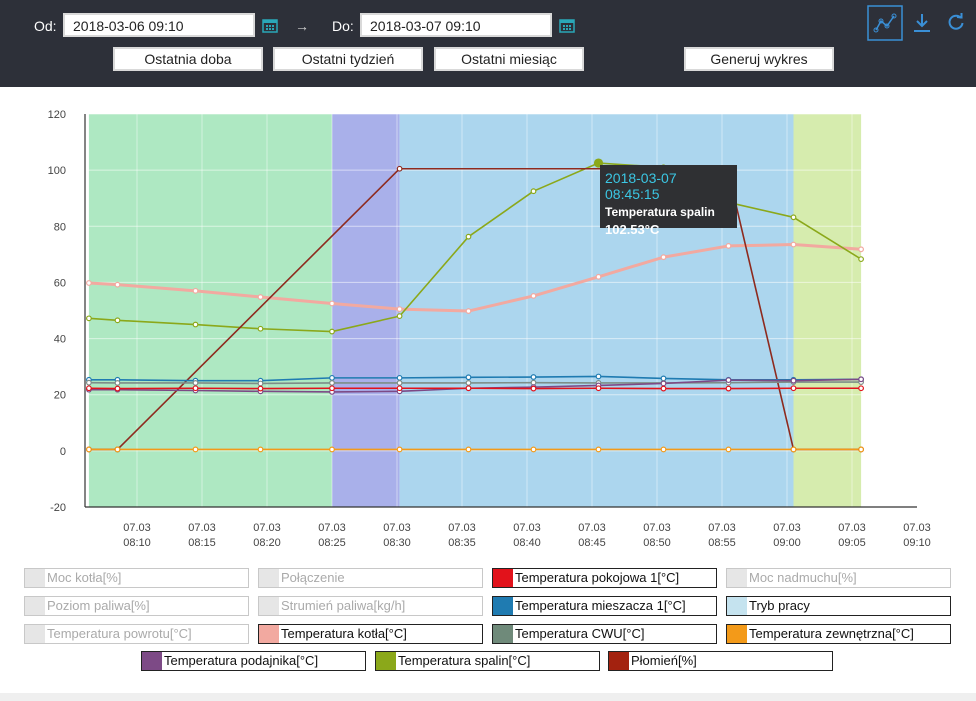  What do you see at coordinates (838, 606) in the screenshot?
I see `legend-item: Tryb pracy` at bounding box center [838, 606].